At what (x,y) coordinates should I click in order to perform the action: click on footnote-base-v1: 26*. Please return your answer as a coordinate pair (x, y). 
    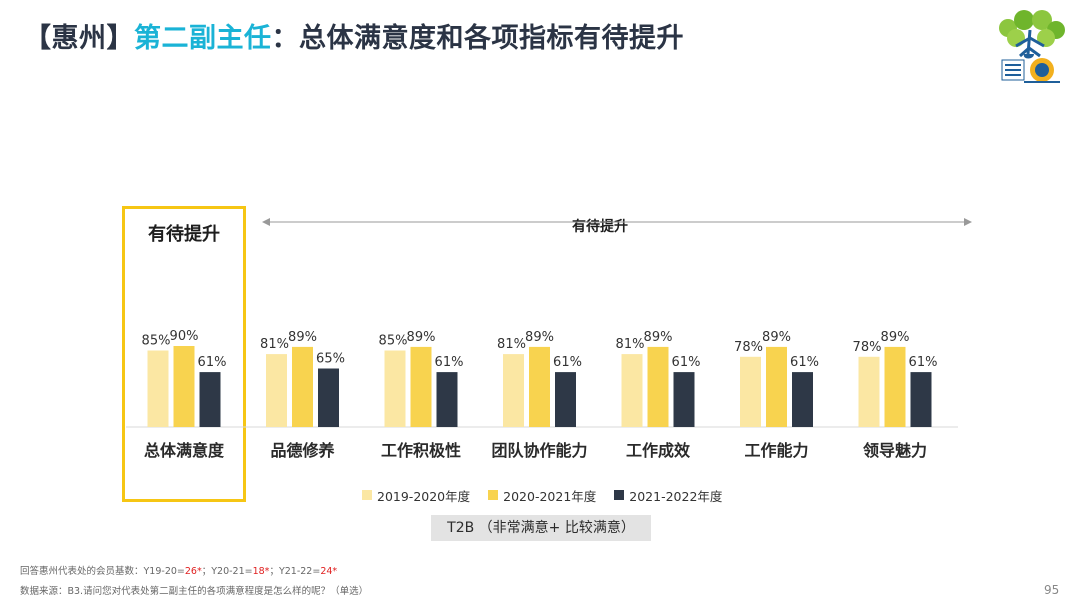
    Looking at the image, I should click on (193, 571).